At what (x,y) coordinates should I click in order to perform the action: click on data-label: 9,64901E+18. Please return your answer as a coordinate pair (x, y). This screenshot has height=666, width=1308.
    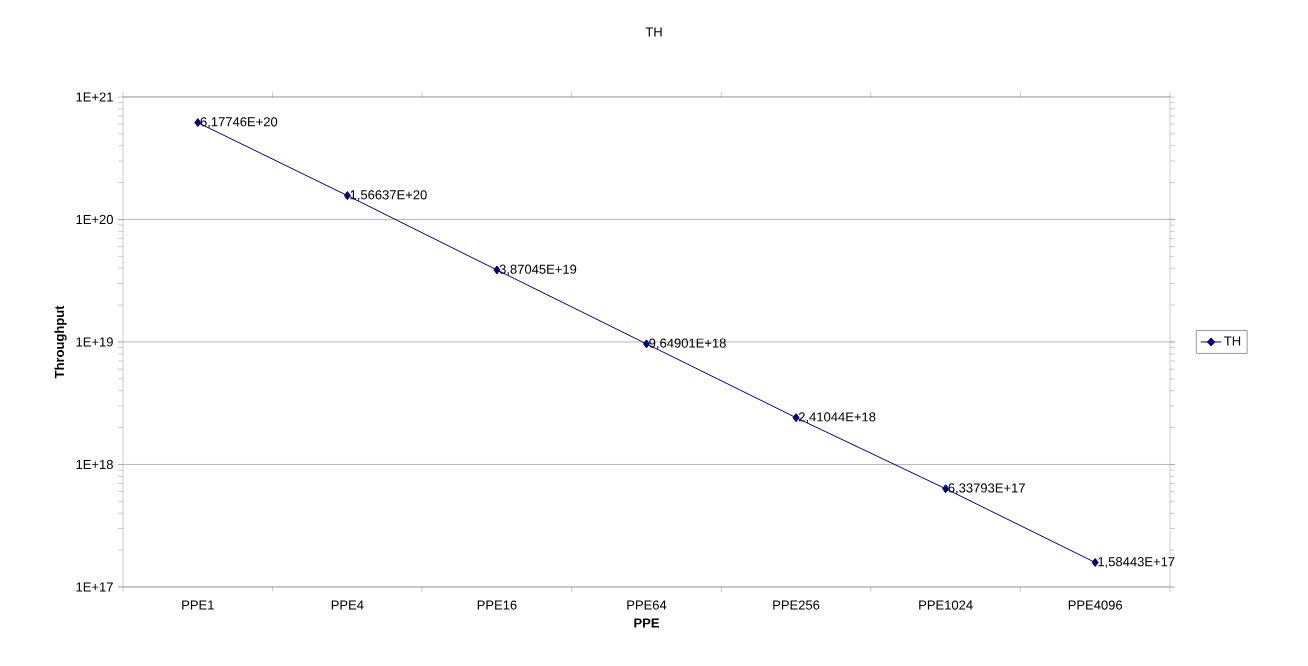
    Looking at the image, I should click on (687, 344).